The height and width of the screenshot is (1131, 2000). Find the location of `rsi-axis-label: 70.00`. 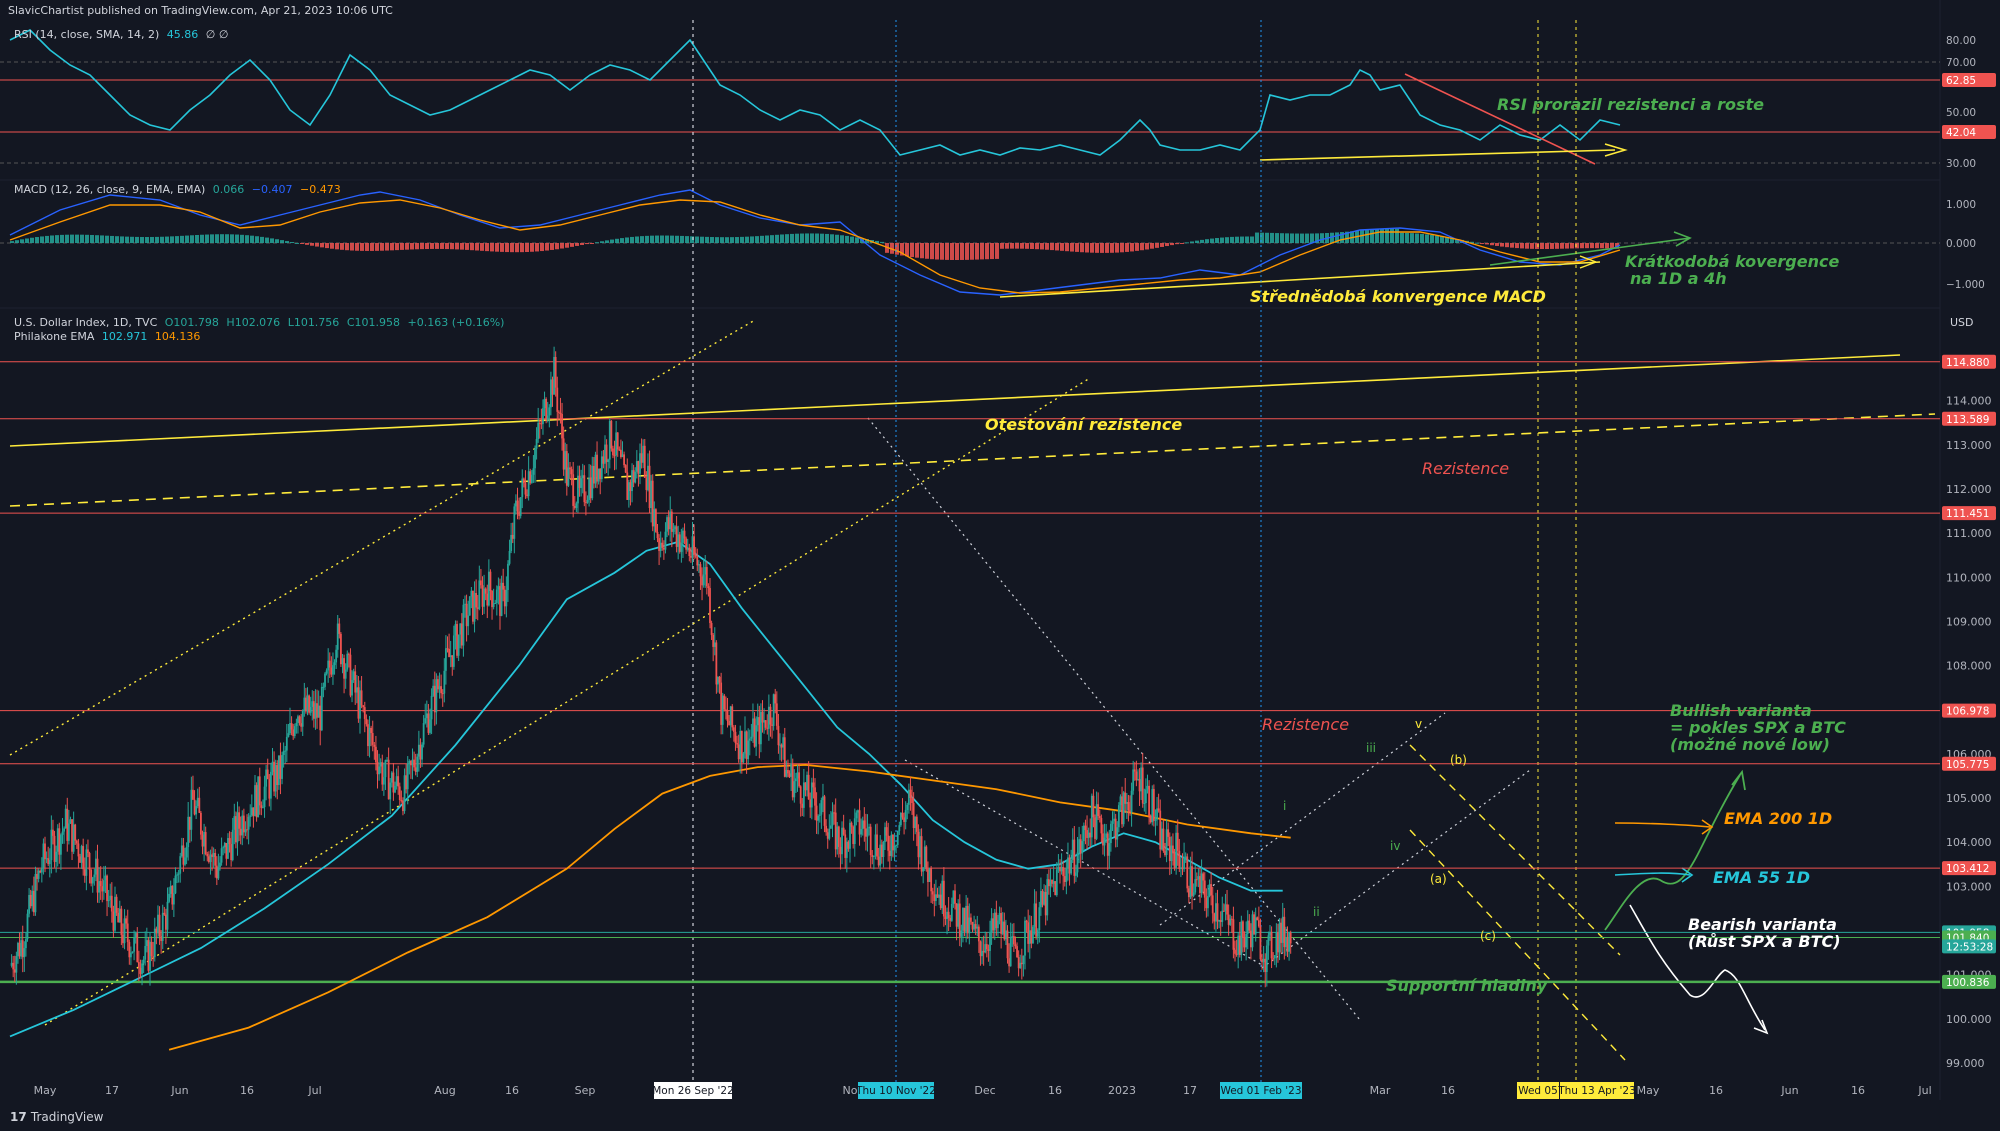

rsi-axis-label: 70.00 is located at coordinates (1961, 63).